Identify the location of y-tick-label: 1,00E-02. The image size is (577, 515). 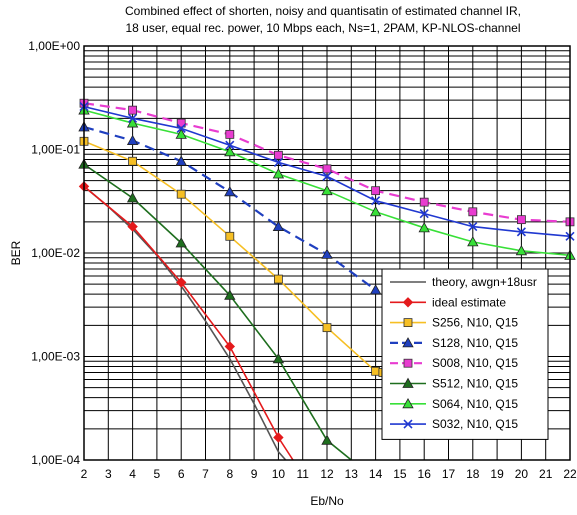
(55, 253).